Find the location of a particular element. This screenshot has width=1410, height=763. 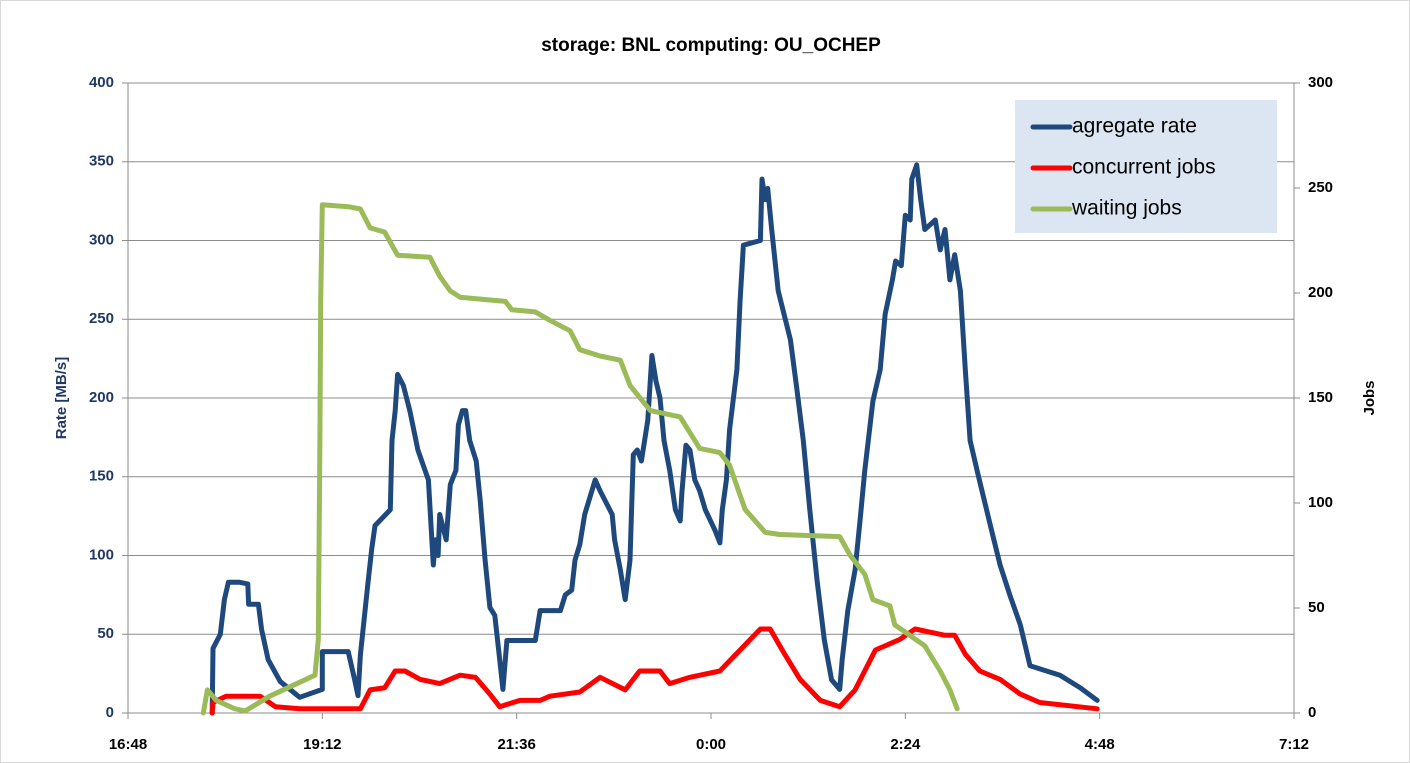

y2-tick-label: 200 is located at coordinates (1320, 292).